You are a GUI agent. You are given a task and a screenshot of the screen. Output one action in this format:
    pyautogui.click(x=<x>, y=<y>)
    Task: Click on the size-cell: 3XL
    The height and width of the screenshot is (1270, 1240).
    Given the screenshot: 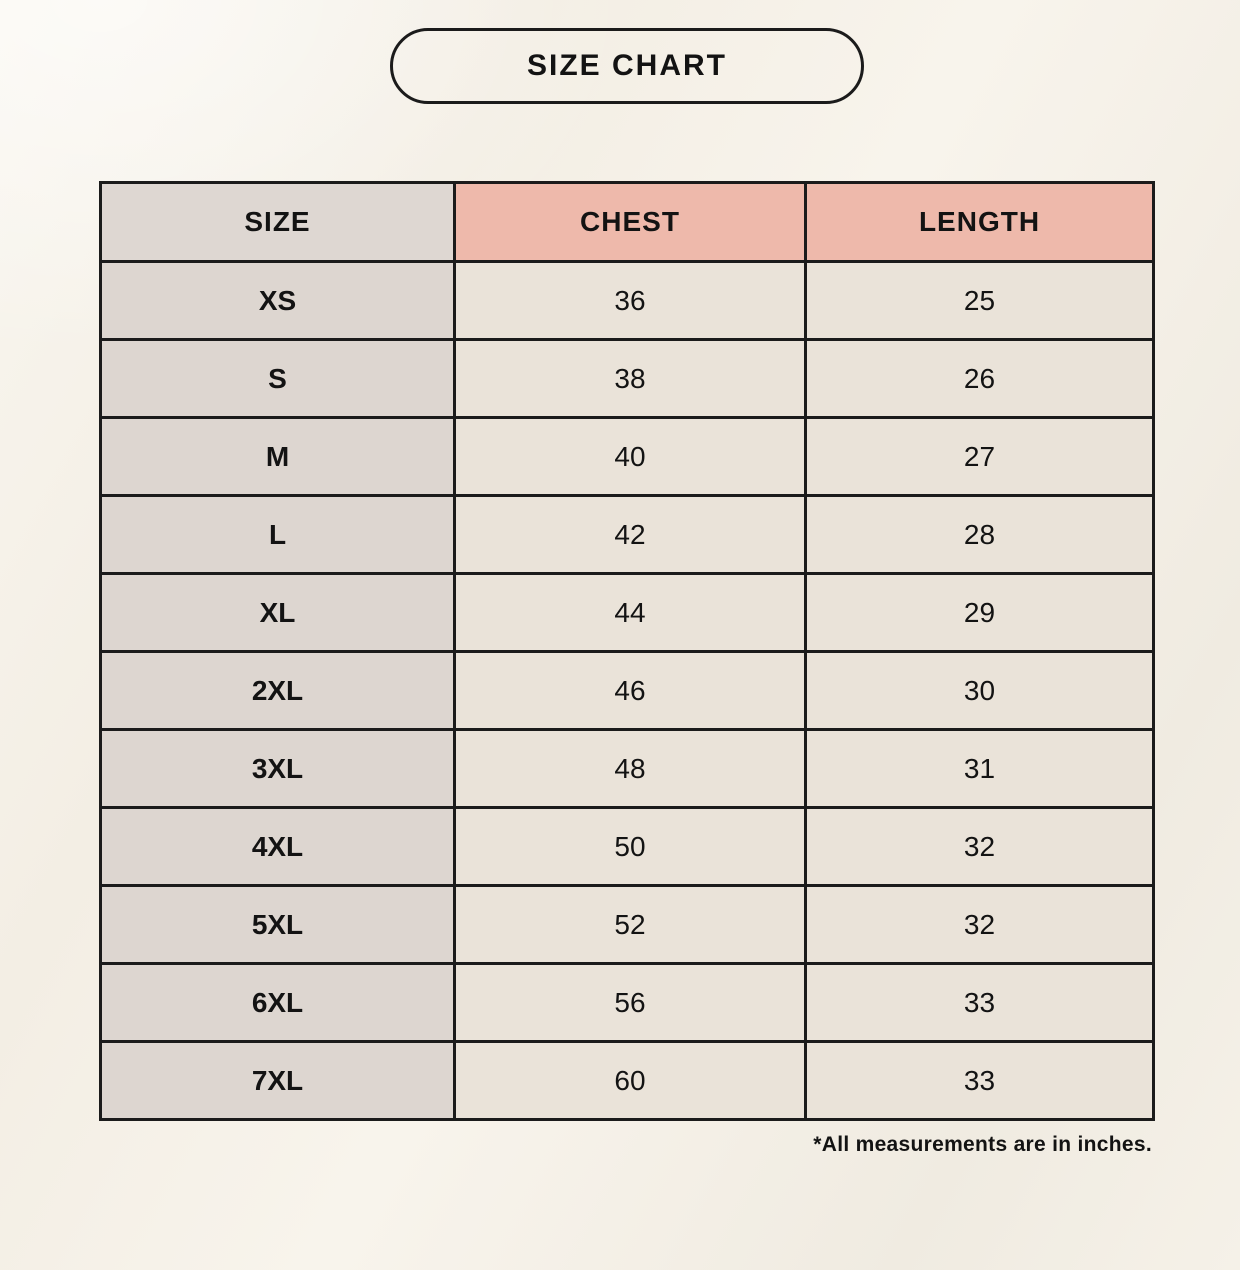 What is the action you would take?
    pyautogui.click(x=277, y=768)
    